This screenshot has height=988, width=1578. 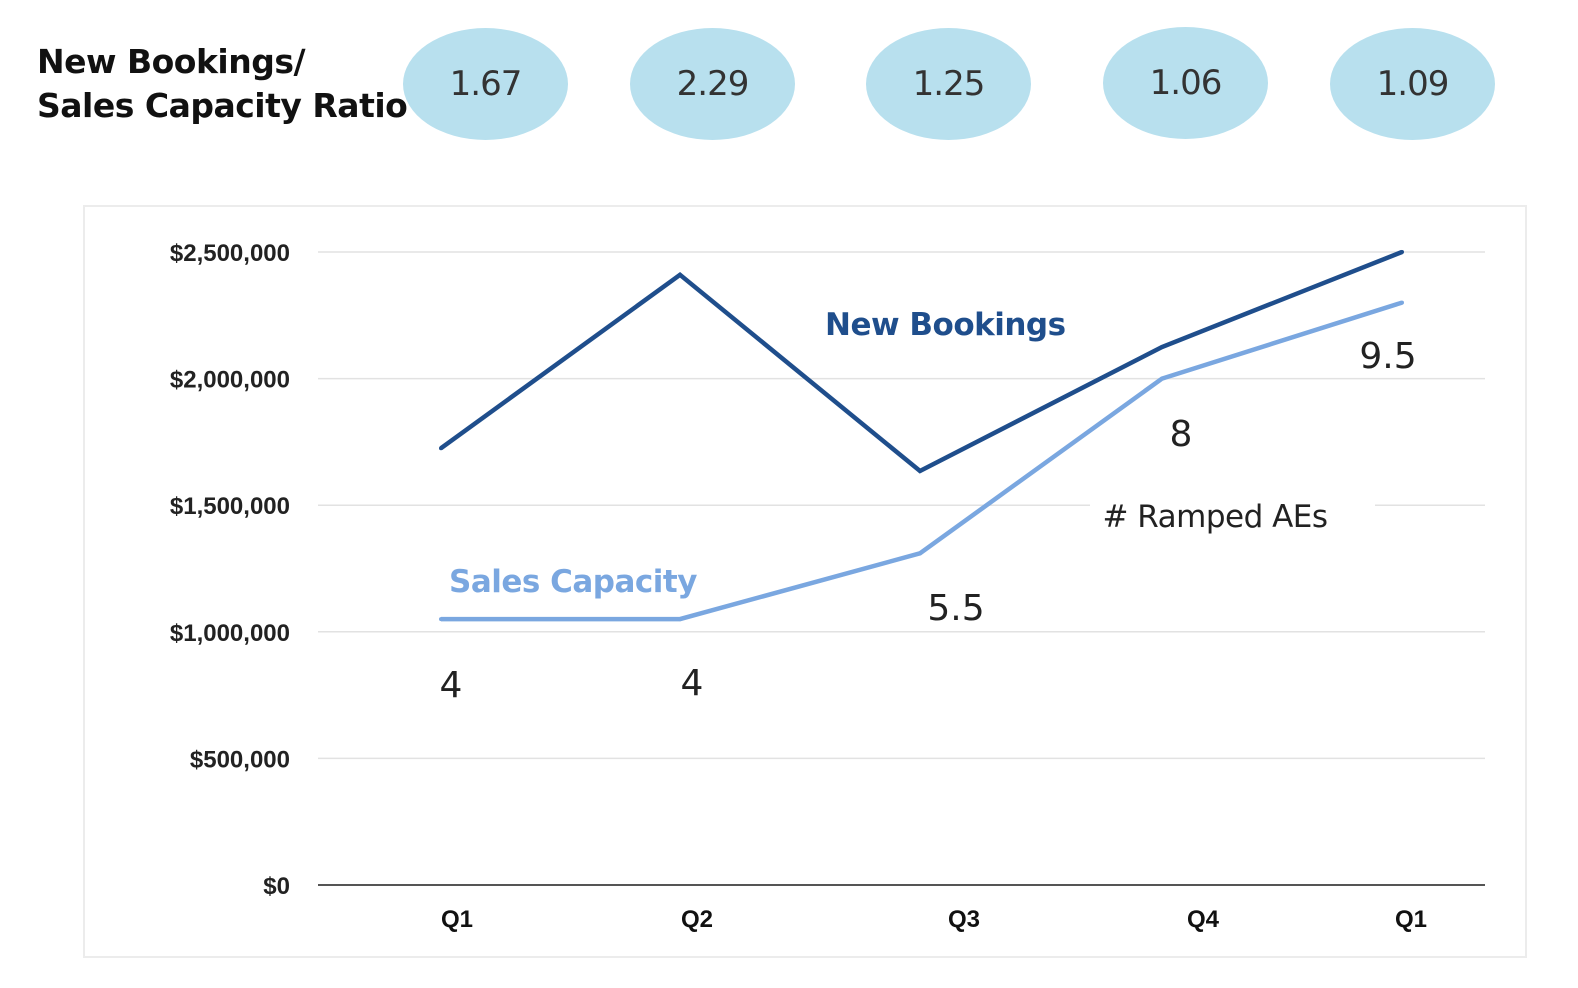 What do you see at coordinates (230, 380) in the screenshot?
I see `y-tick-label: $2,000,000` at bounding box center [230, 380].